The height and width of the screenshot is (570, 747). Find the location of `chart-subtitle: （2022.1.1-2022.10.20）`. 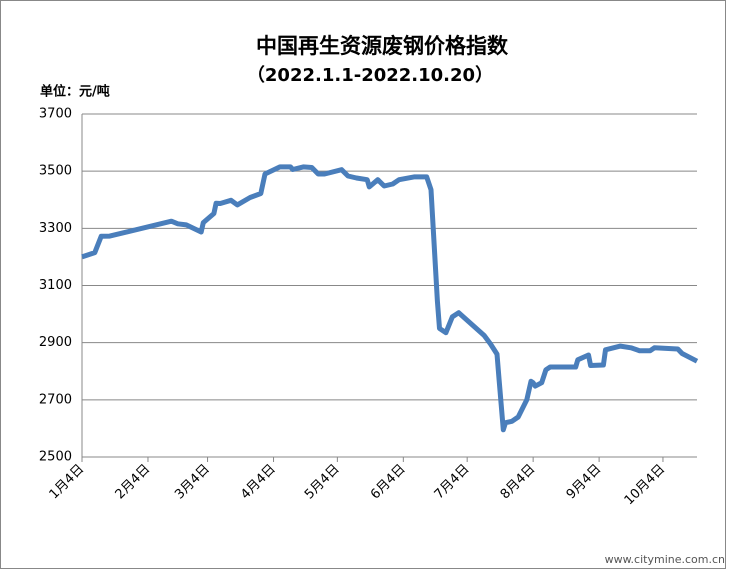

chart-subtitle: （2022.1.1-2022.10.20） is located at coordinates (370, 75).